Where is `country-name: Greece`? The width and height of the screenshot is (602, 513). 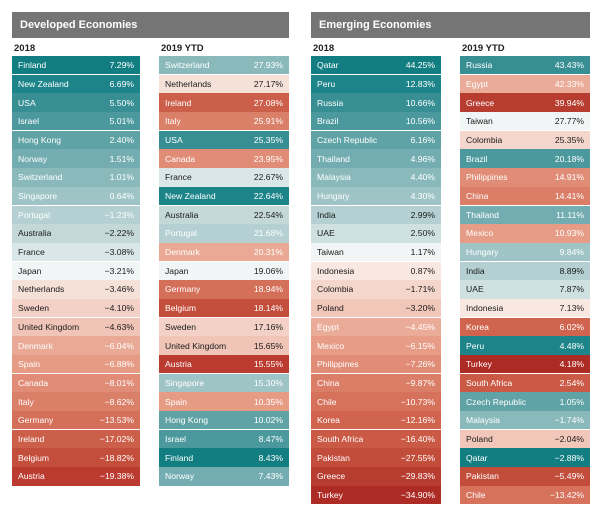
country-name: Greece is located at coordinates (331, 476).